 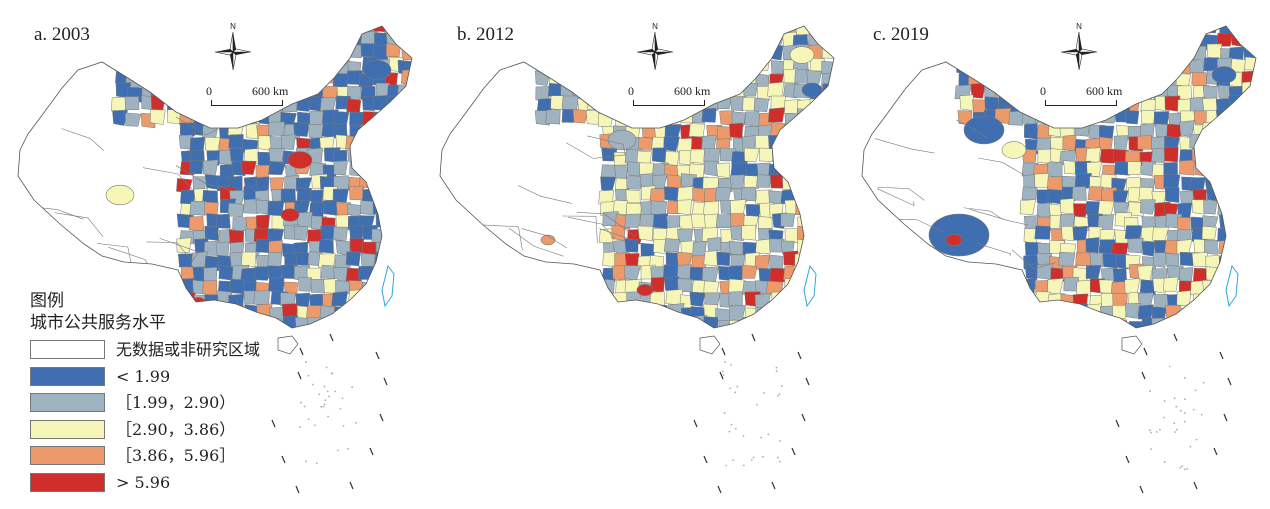 What do you see at coordinates (155, 377) in the screenshot?
I see `legend-item-class1: < 1.99` at bounding box center [155, 377].